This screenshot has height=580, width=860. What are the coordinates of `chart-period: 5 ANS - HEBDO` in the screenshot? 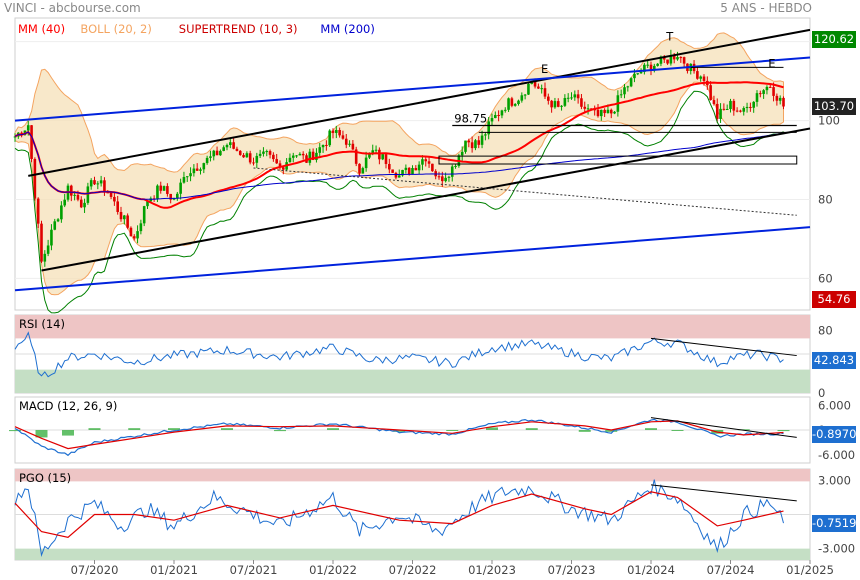 It's located at (766, 8).